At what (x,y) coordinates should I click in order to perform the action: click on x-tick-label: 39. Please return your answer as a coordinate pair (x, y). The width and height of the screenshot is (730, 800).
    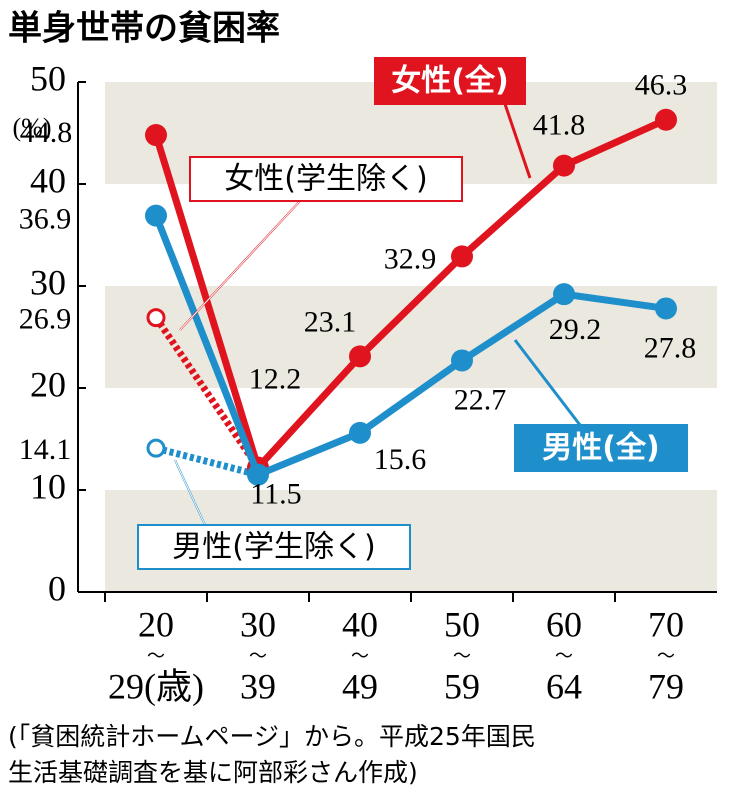
    Looking at the image, I should click on (258, 686).